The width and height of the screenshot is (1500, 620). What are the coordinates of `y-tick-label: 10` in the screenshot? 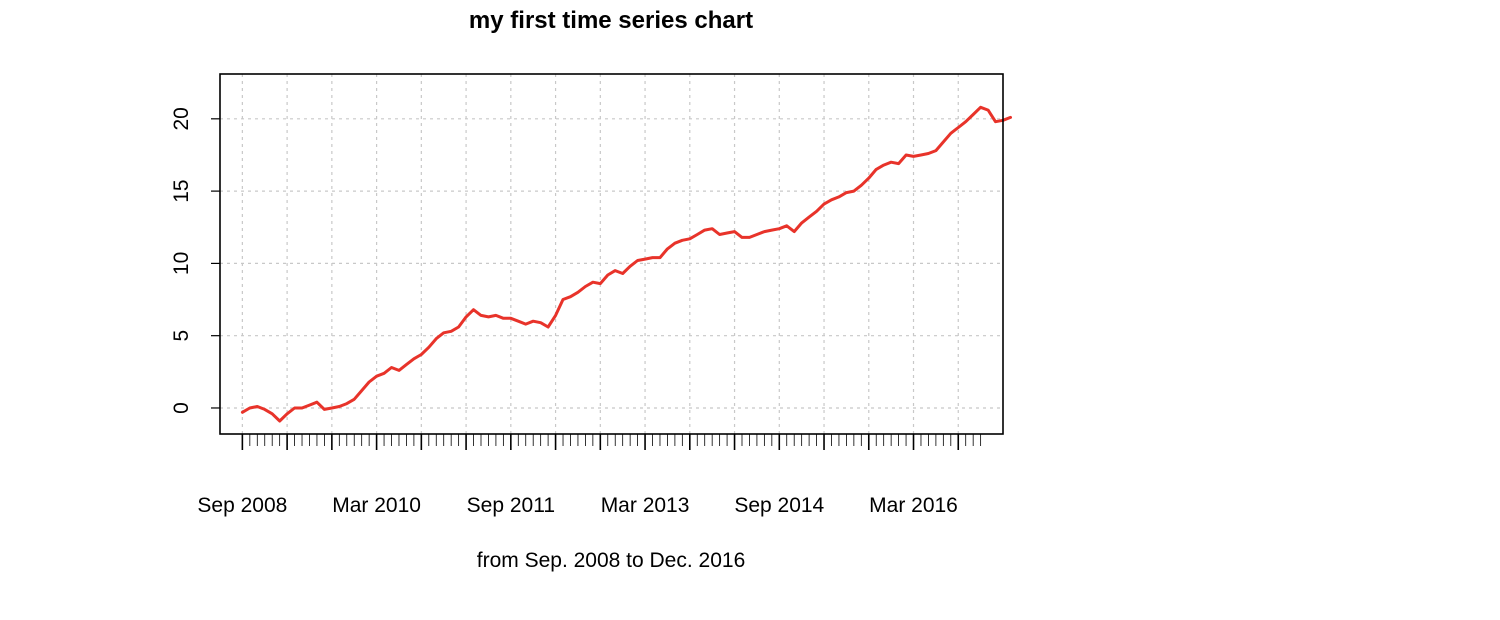 It's located at (181, 263).